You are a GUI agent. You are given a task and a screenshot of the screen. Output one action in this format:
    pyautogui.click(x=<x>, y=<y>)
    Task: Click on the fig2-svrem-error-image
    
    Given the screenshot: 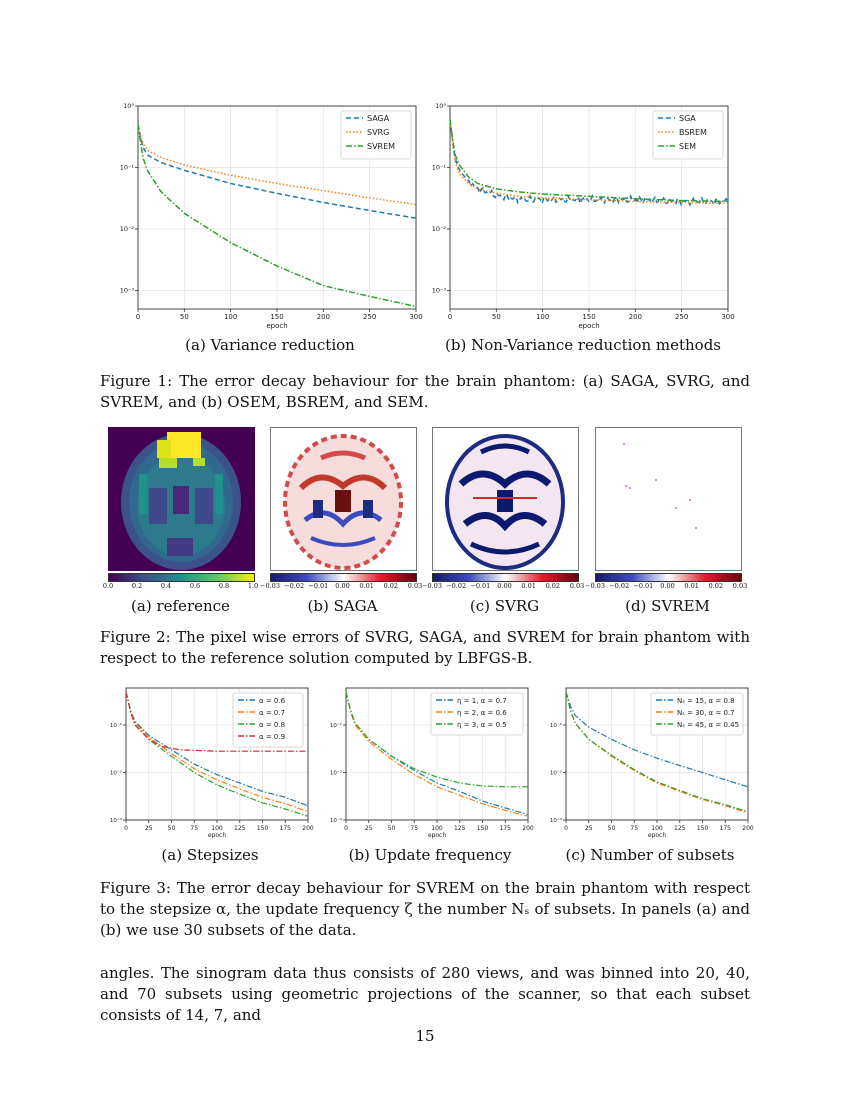 What is the action you would take?
    pyautogui.click(x=668, y=499)
    